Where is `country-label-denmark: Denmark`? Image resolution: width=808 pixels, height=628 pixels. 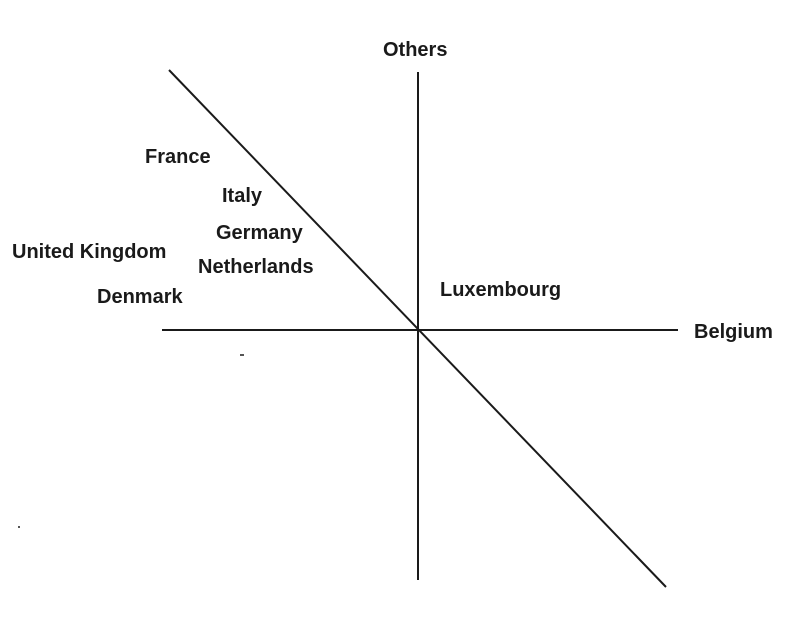 country-label-denmark: Denmark is located at coordinates (140, 297).